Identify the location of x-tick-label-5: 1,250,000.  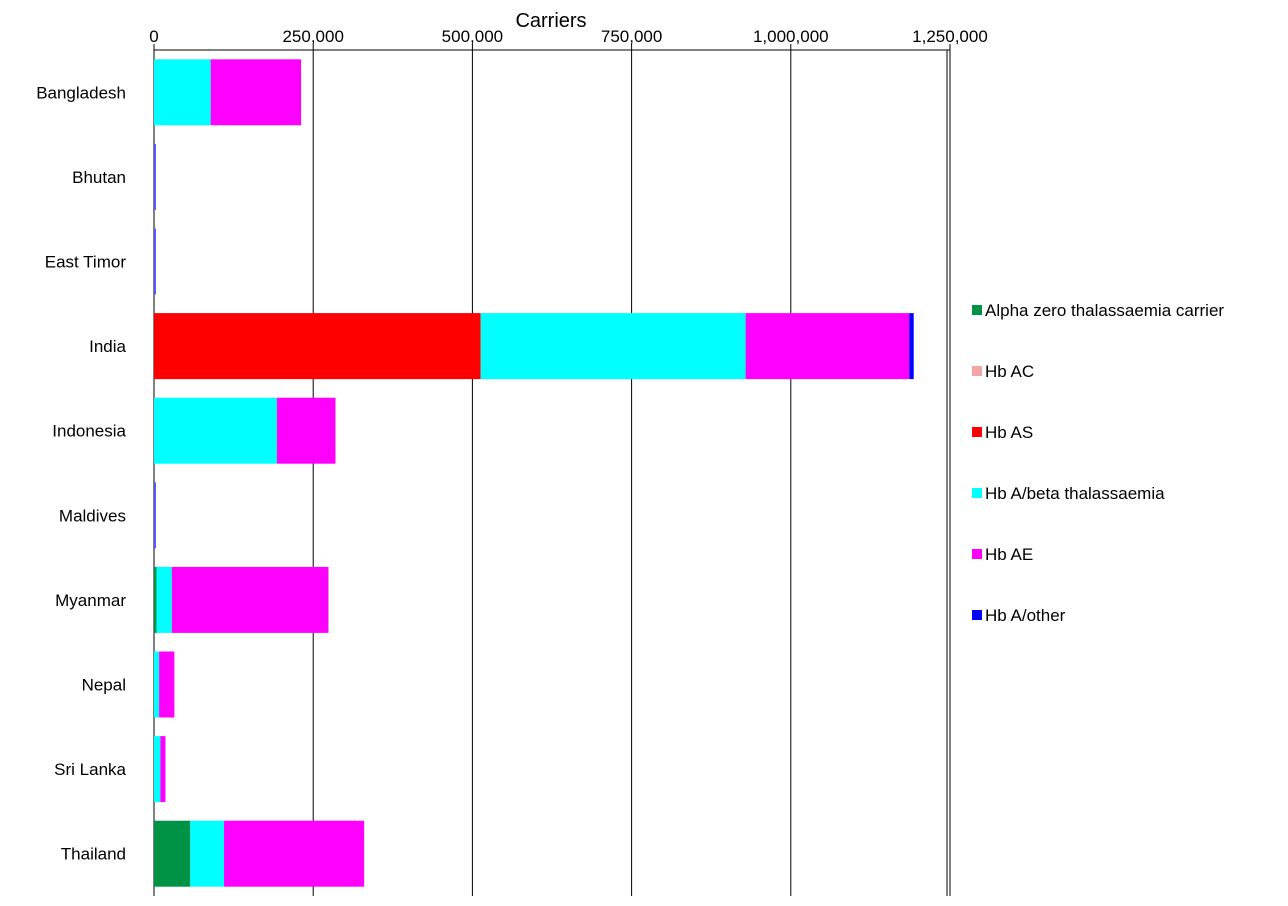
(950, 36).